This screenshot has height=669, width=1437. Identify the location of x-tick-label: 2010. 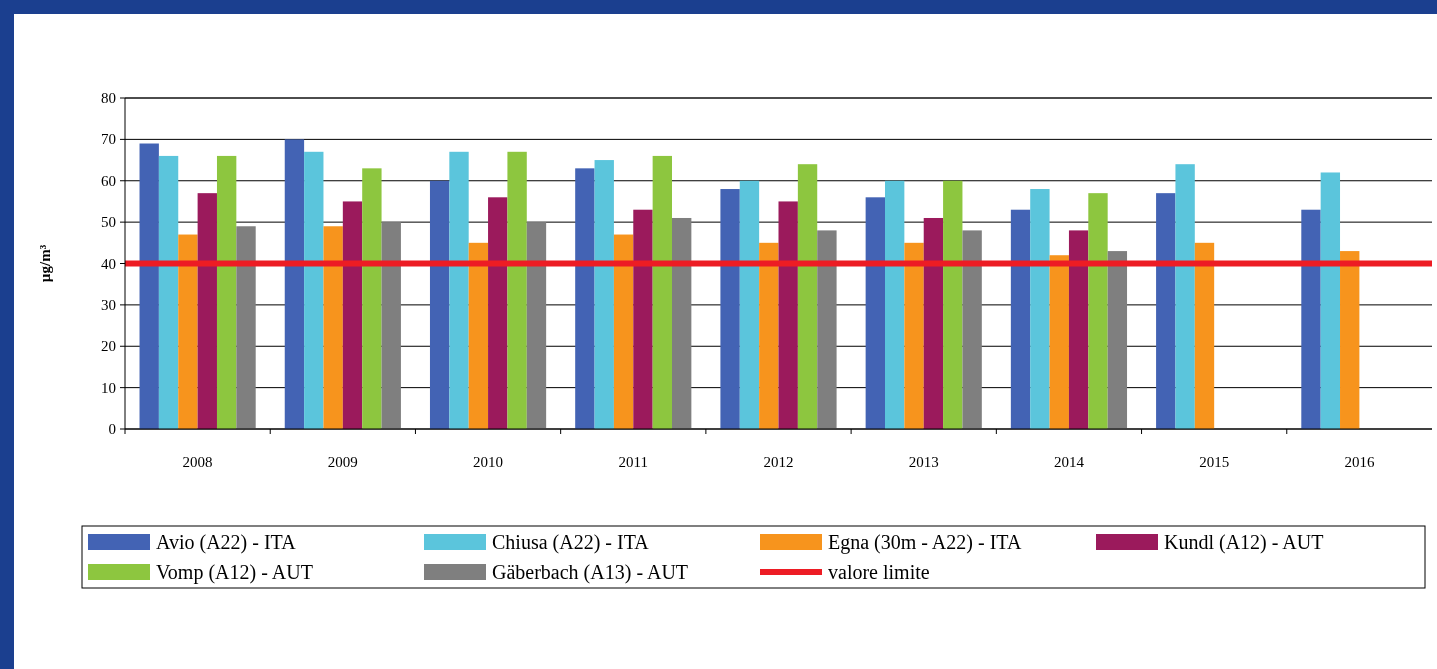
(488, 462).